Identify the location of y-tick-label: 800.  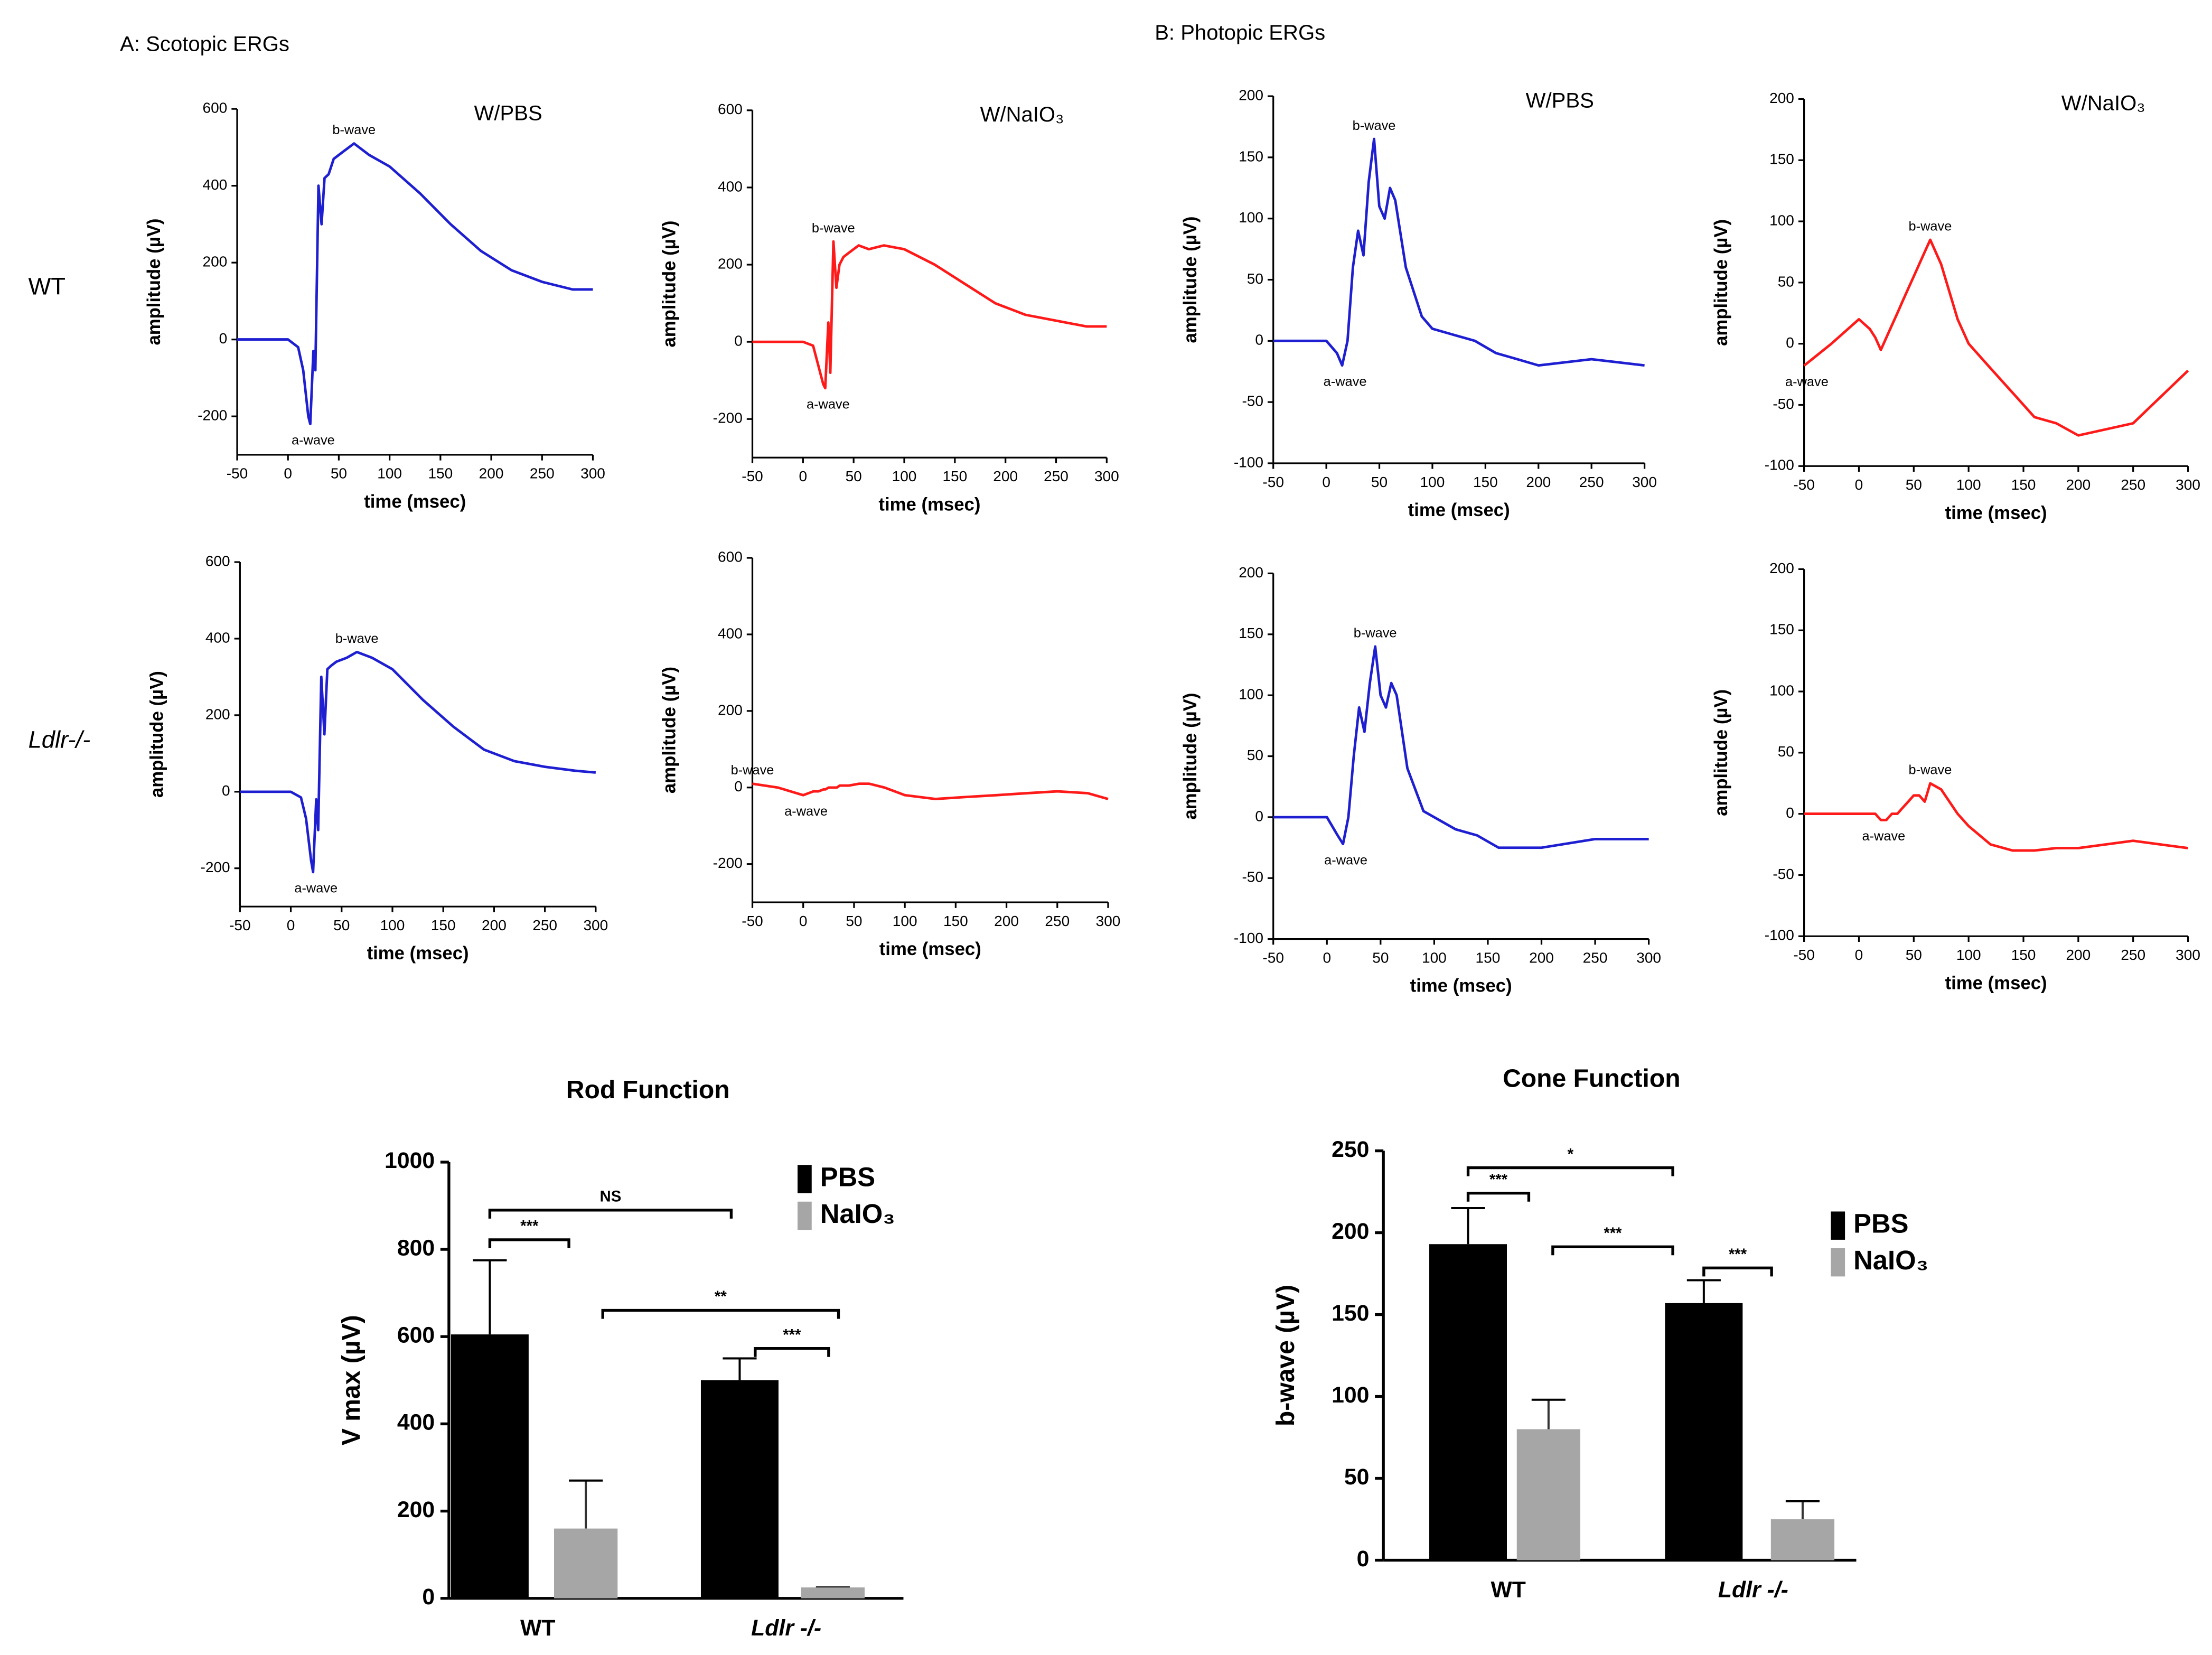
(416, 1247).